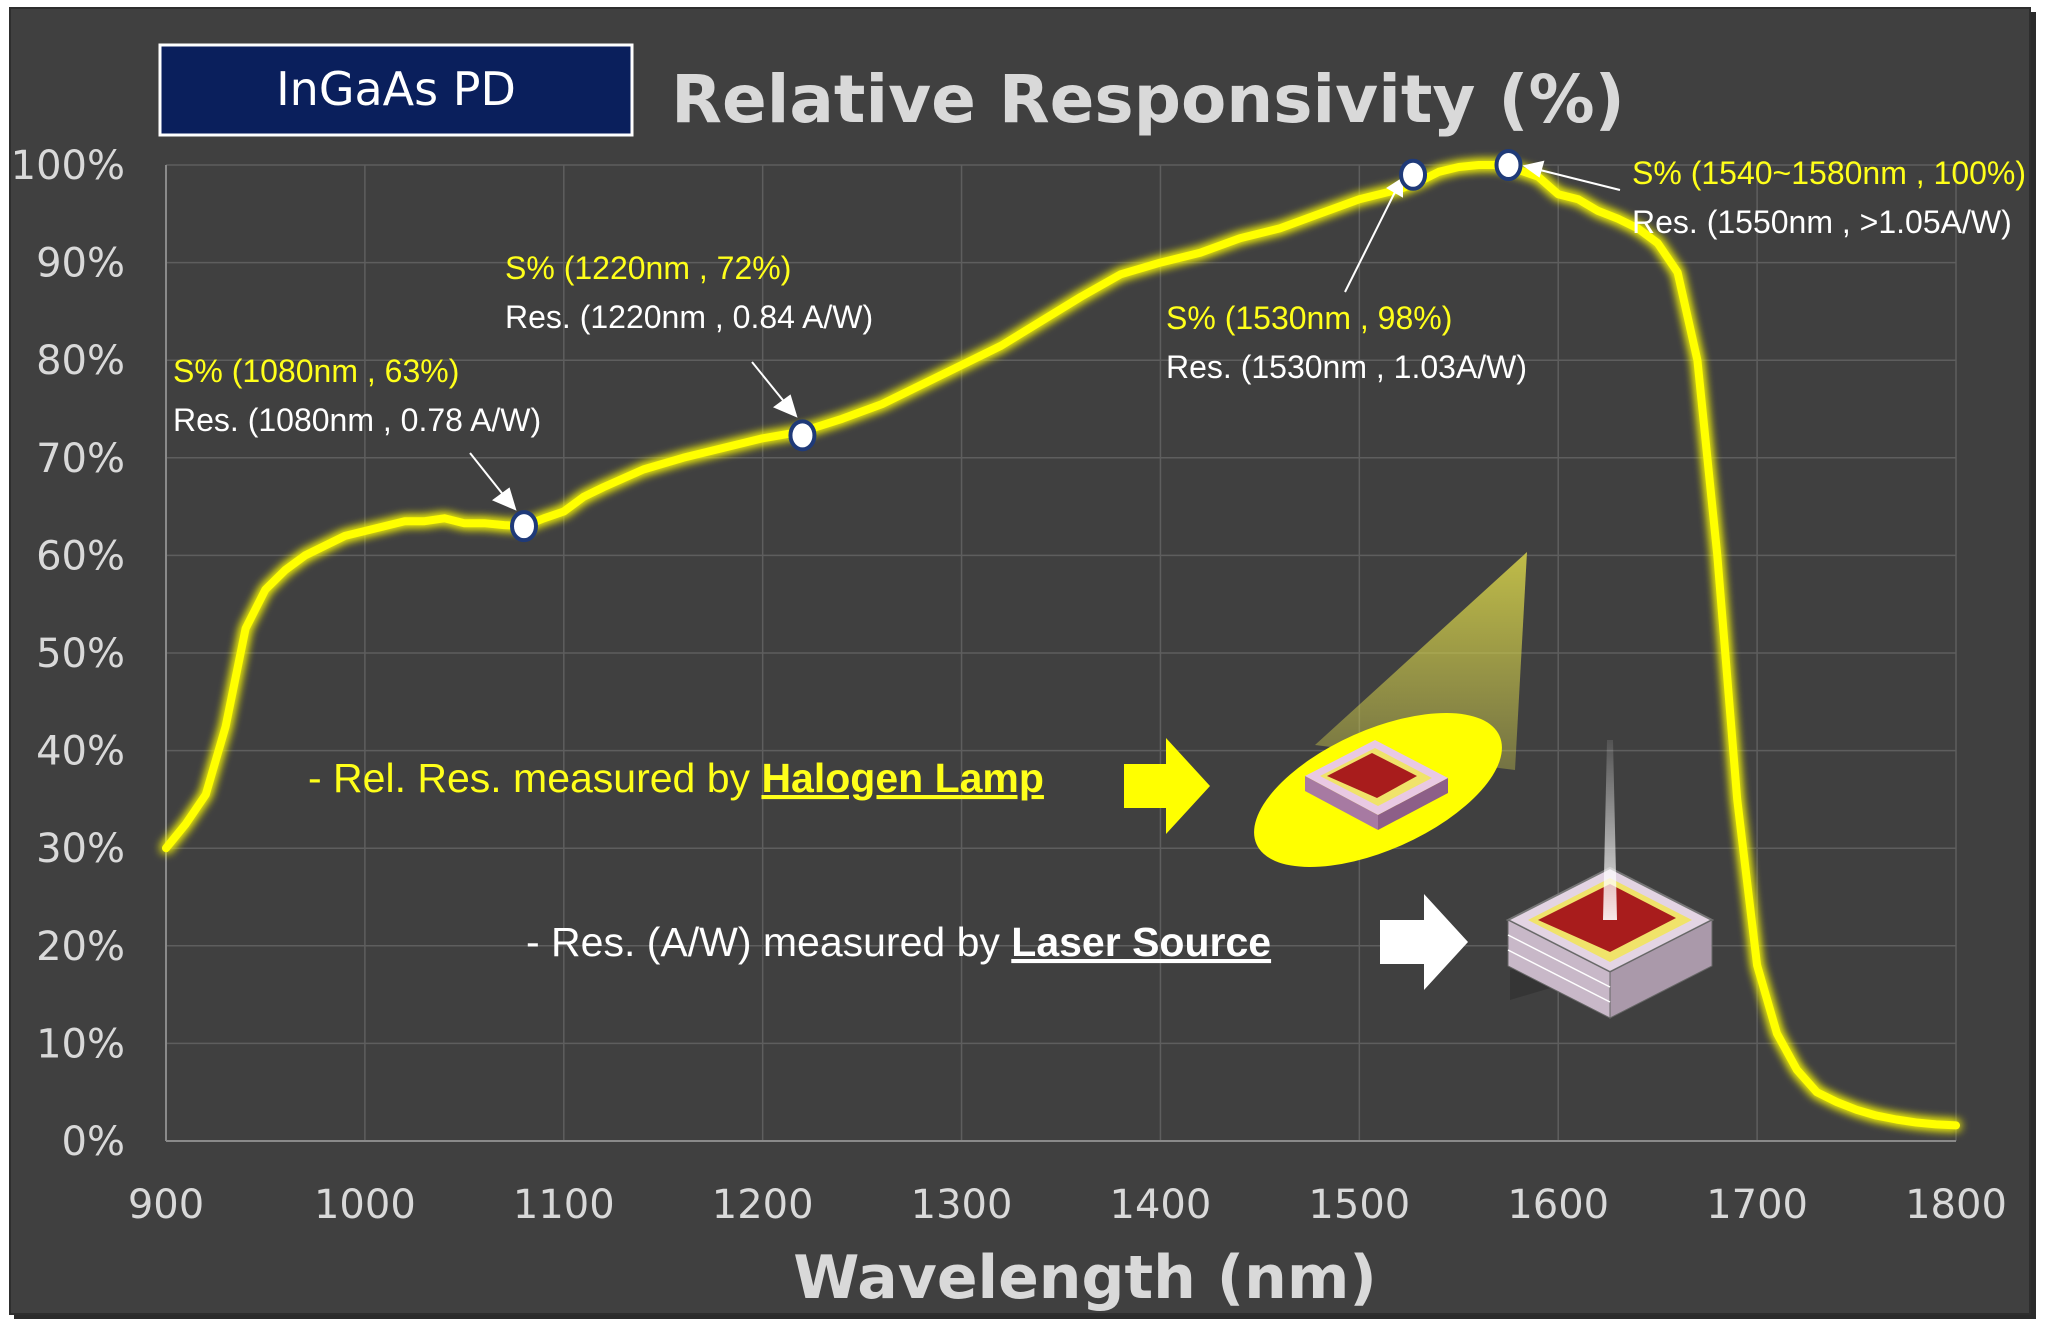 The width and height of the screenshot is (2048, 1319). I want to click on x-tick-label: 900, so click(166, 1205).